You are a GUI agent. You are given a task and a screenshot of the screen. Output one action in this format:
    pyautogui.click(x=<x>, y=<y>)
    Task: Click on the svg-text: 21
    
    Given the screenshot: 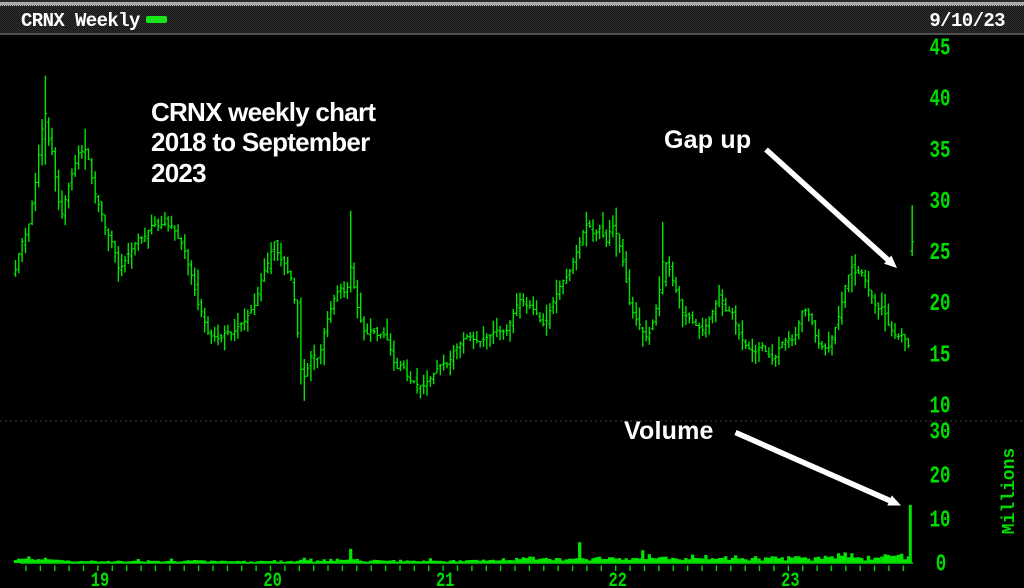 What is the action you would take?
    pyautogui.click(x=445, y=579)
    